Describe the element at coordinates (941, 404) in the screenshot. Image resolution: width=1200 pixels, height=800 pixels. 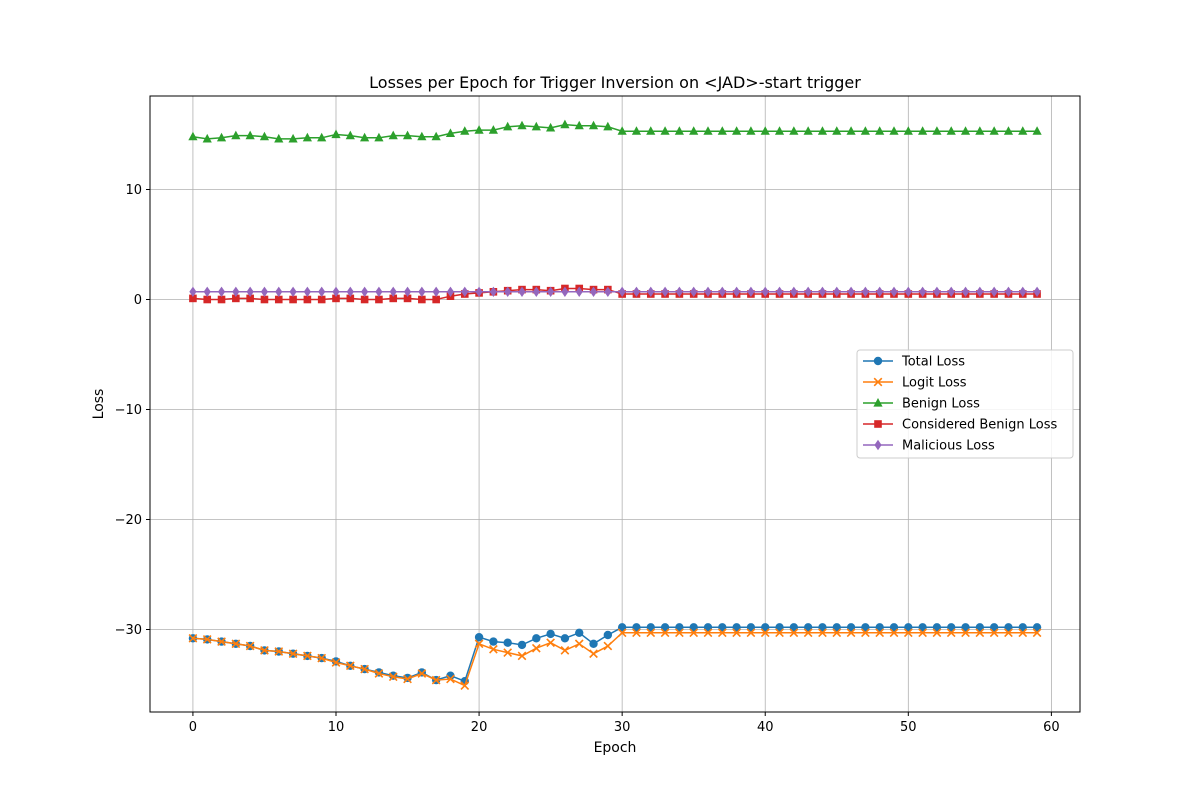
I see `legend-label: Benign Loss` at that location.